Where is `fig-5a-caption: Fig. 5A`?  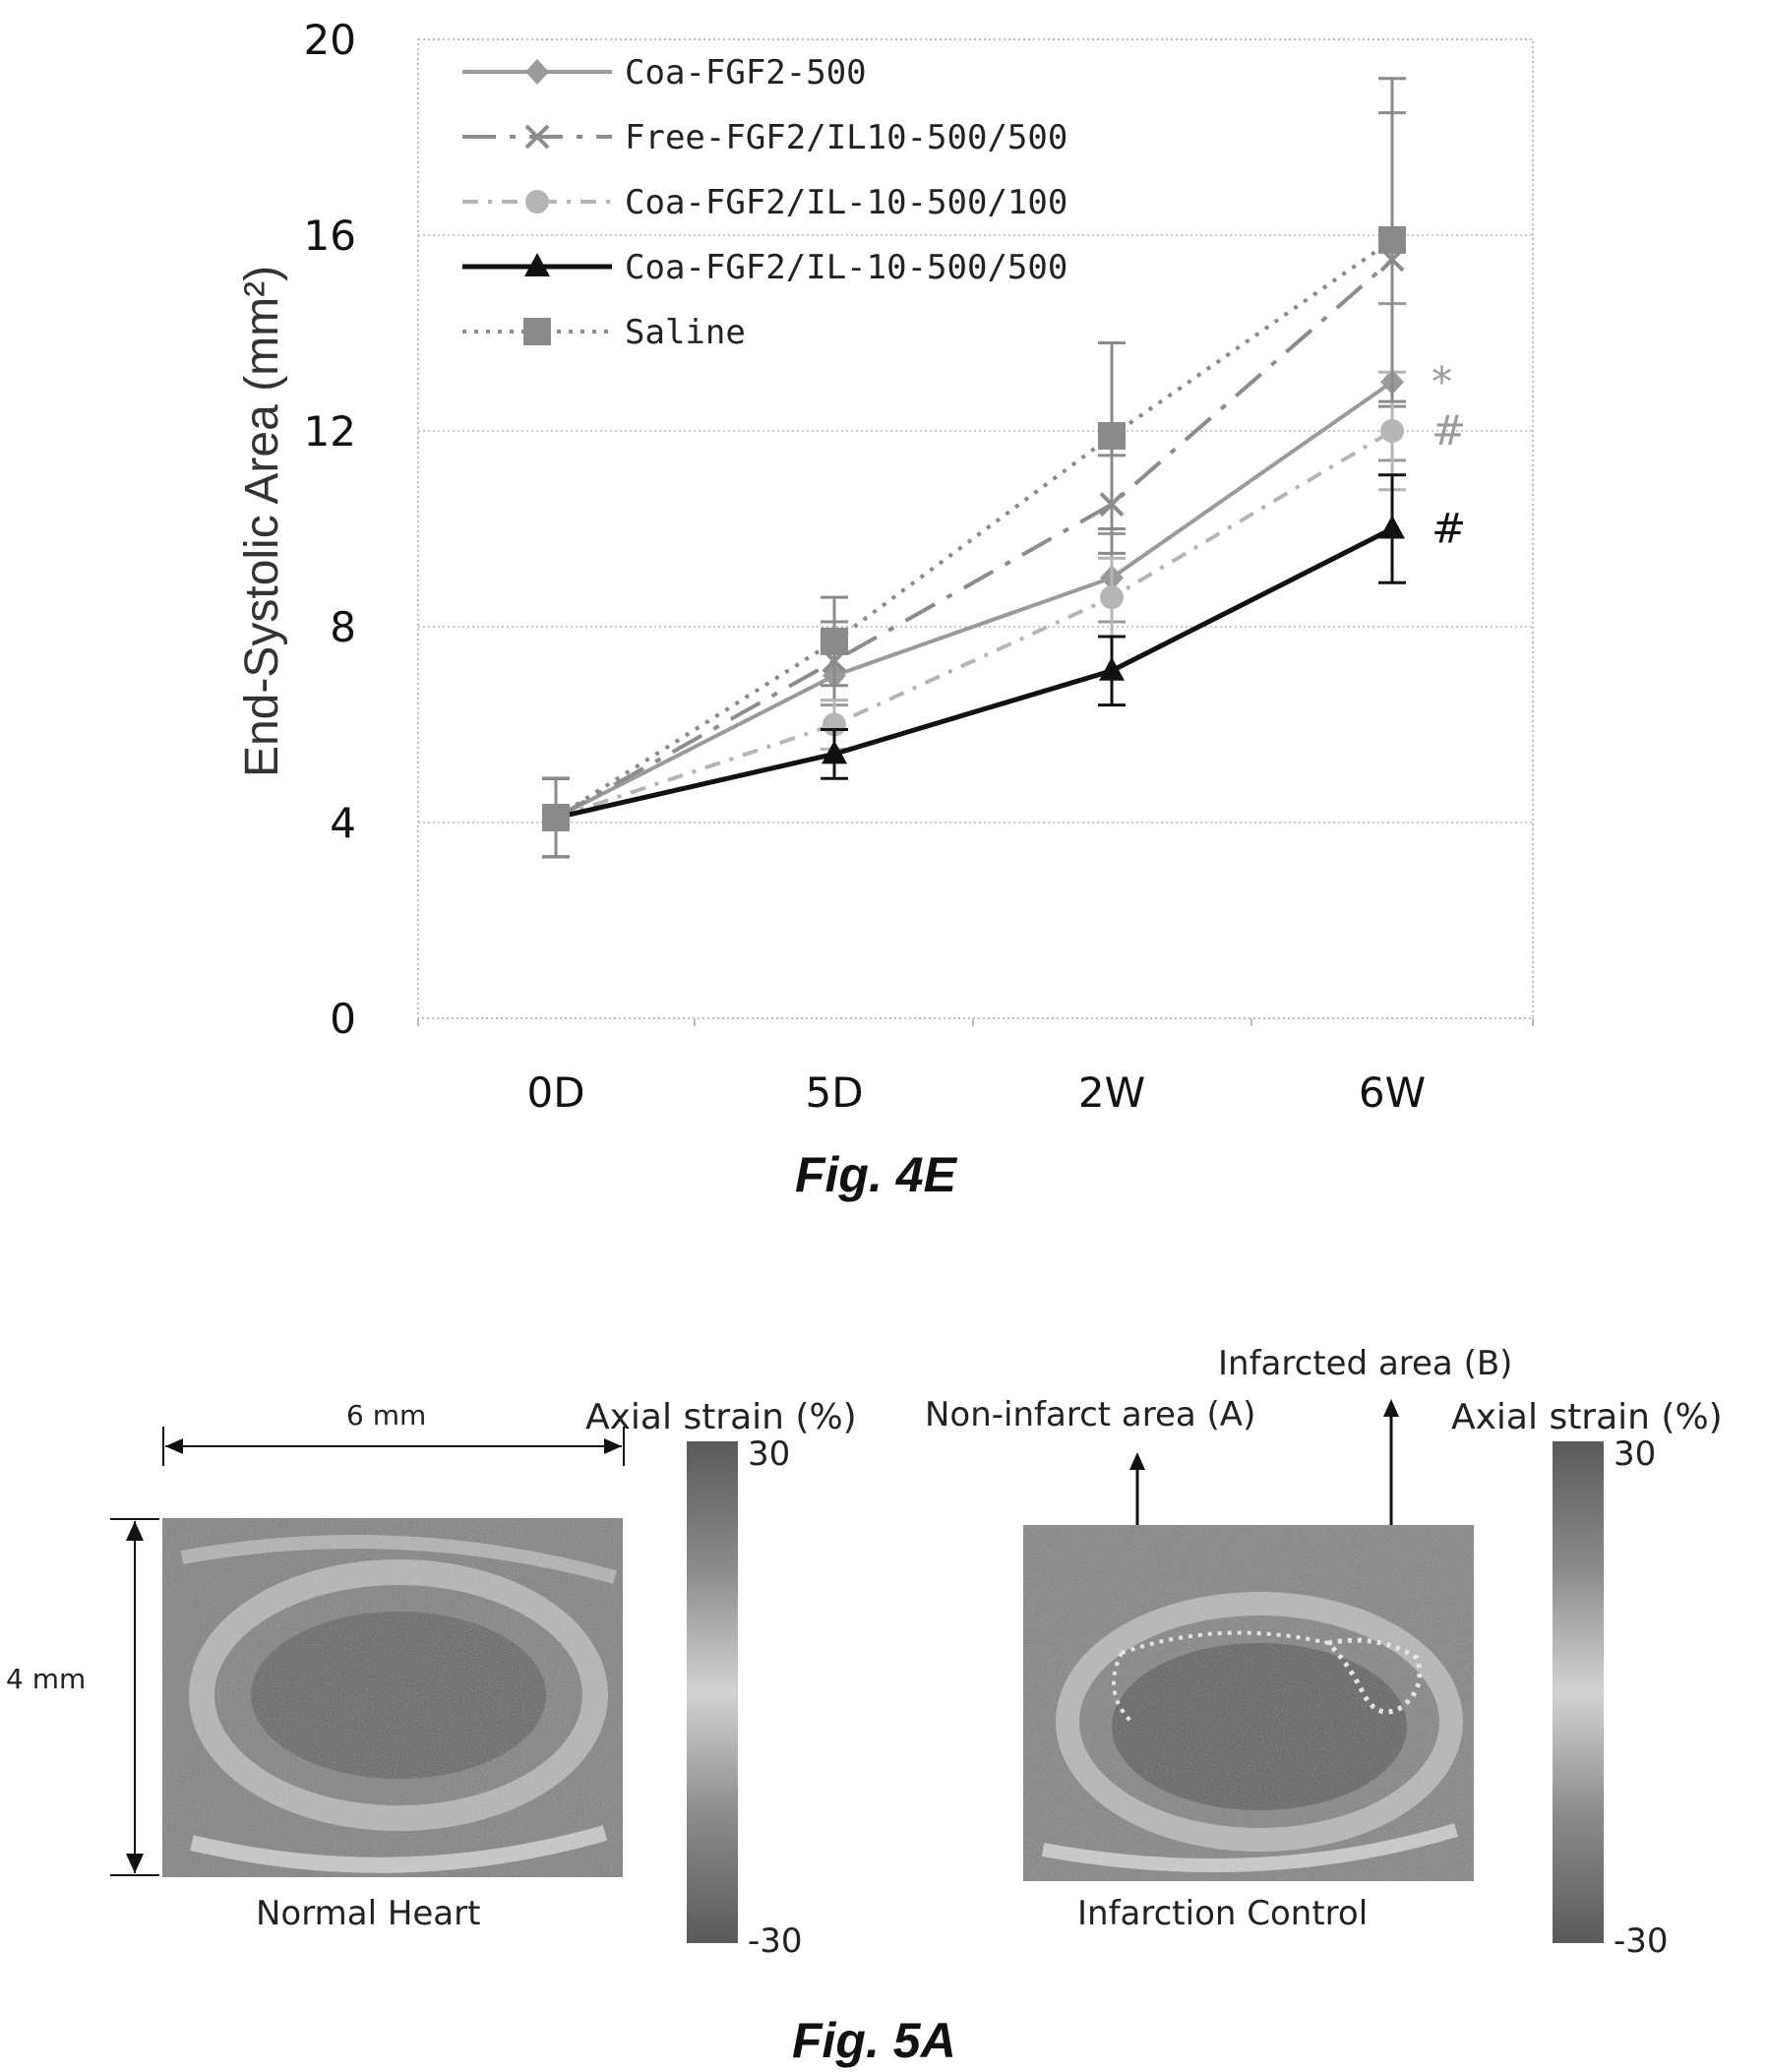 fig-5a-caption: Fig. 5A is located at coordinates (874, 2040).